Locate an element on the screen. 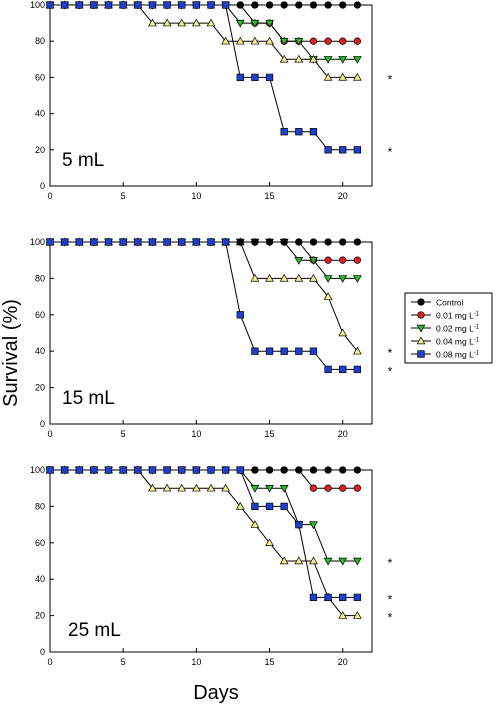 Image resolution: width=498 pixels, height=707 pixels. legend-label: 0.02 mg L-1 is located at coordinates (458, 329).